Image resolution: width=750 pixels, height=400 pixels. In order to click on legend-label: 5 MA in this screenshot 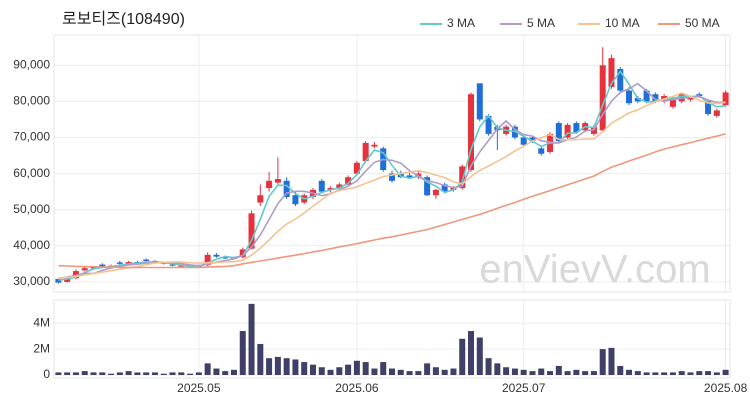, I will do `click(541, 23)`.